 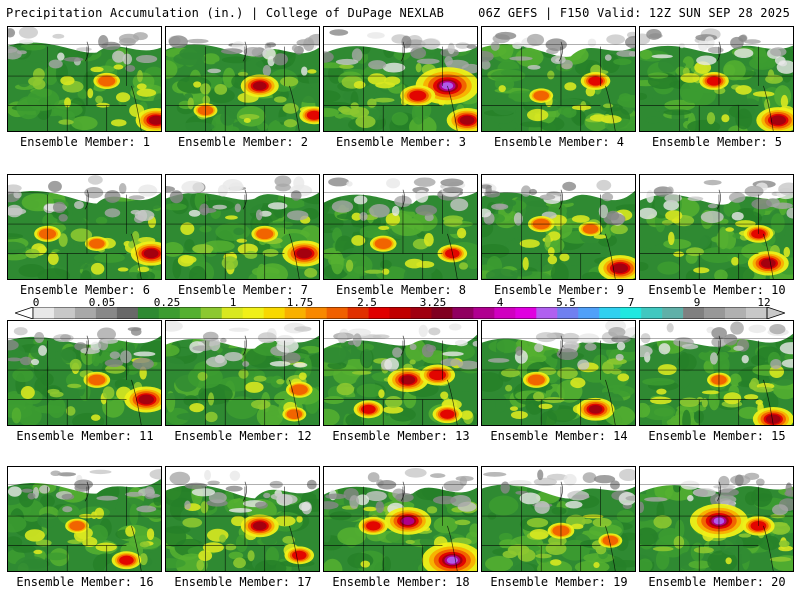 What do you see at coordinates (243, 436) in the screenshot?
I see `ensemble-member-label: Ensemble Member: 12` at bounding box center [243, 436].